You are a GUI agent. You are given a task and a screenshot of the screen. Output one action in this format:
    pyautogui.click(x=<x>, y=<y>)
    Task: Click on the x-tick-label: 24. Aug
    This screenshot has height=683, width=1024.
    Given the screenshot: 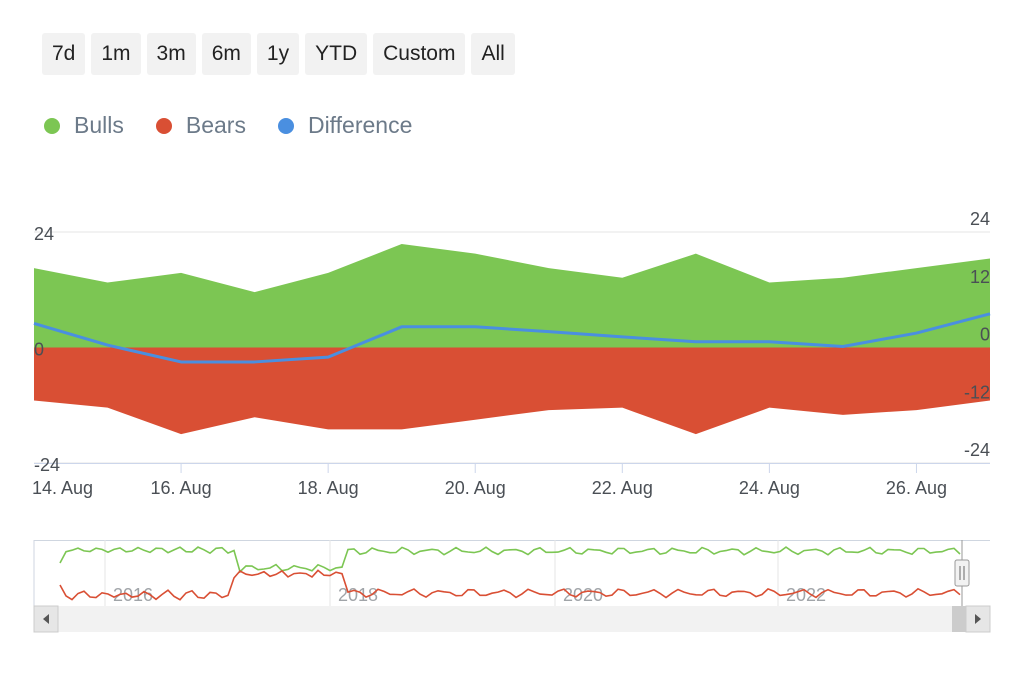 What is the action you would take?
    pyautogui.click(x=769, y=488)
    